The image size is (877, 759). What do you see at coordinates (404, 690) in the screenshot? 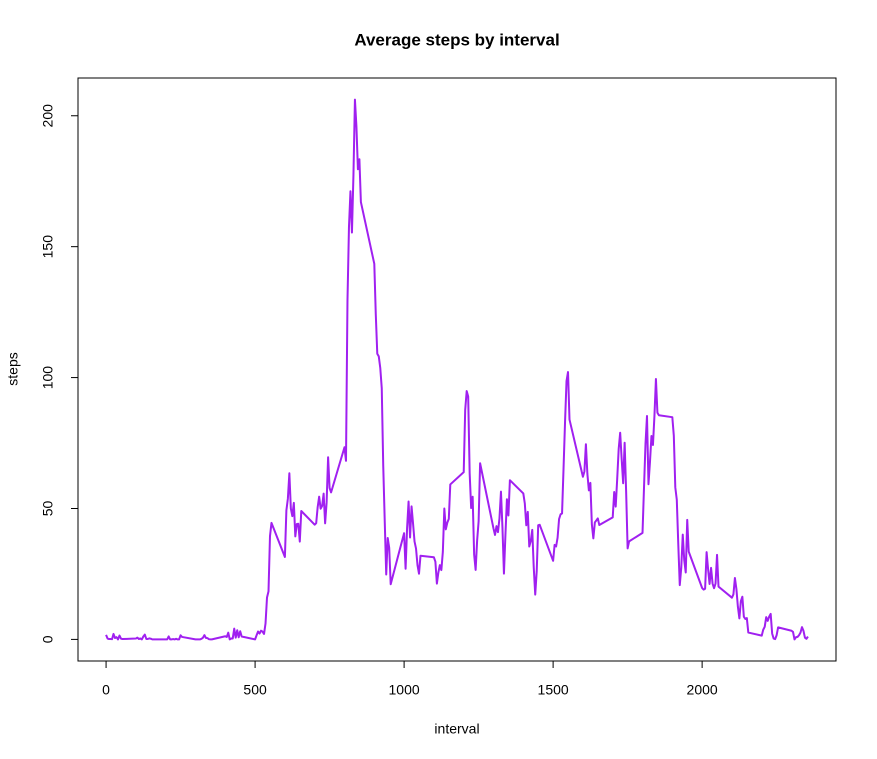
I see `x-tick-label: 1000` at bounding box center [404, 690].